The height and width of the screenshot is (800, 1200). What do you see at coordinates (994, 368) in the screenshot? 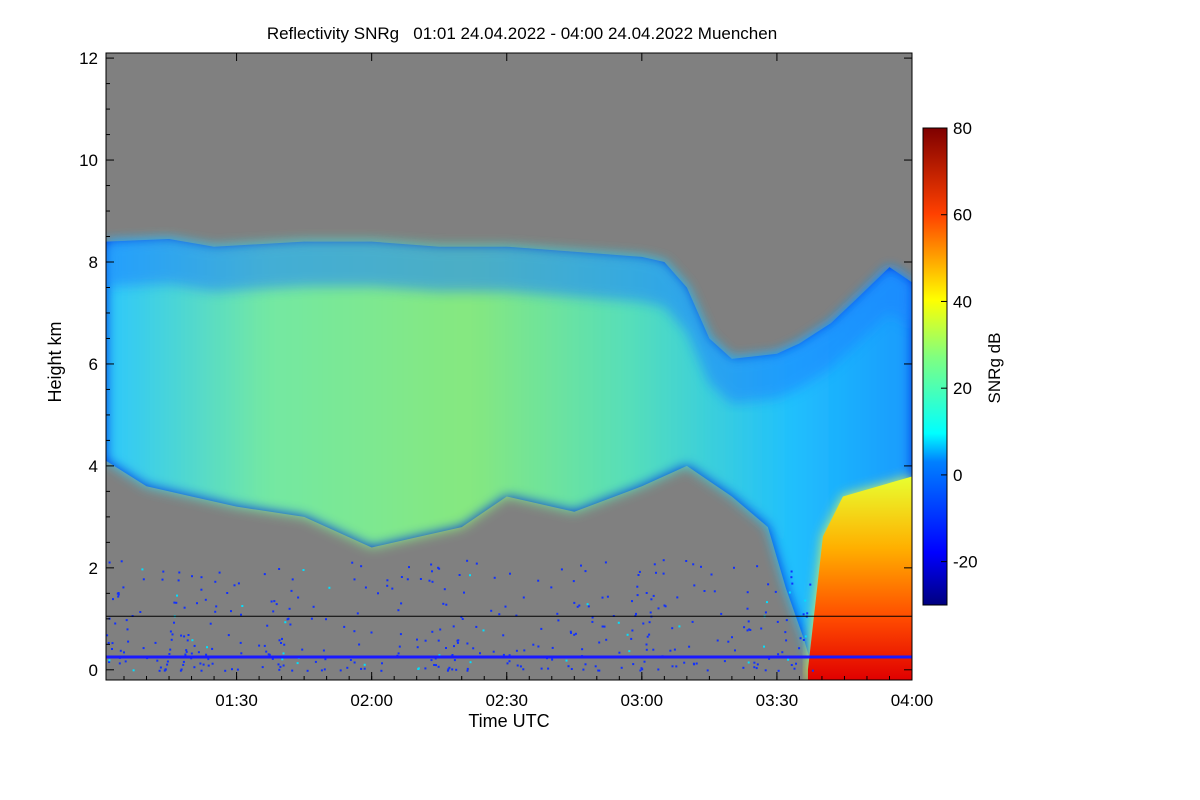
I see `colorbar-label: SNRg dB` at bounding box center [994, 368].